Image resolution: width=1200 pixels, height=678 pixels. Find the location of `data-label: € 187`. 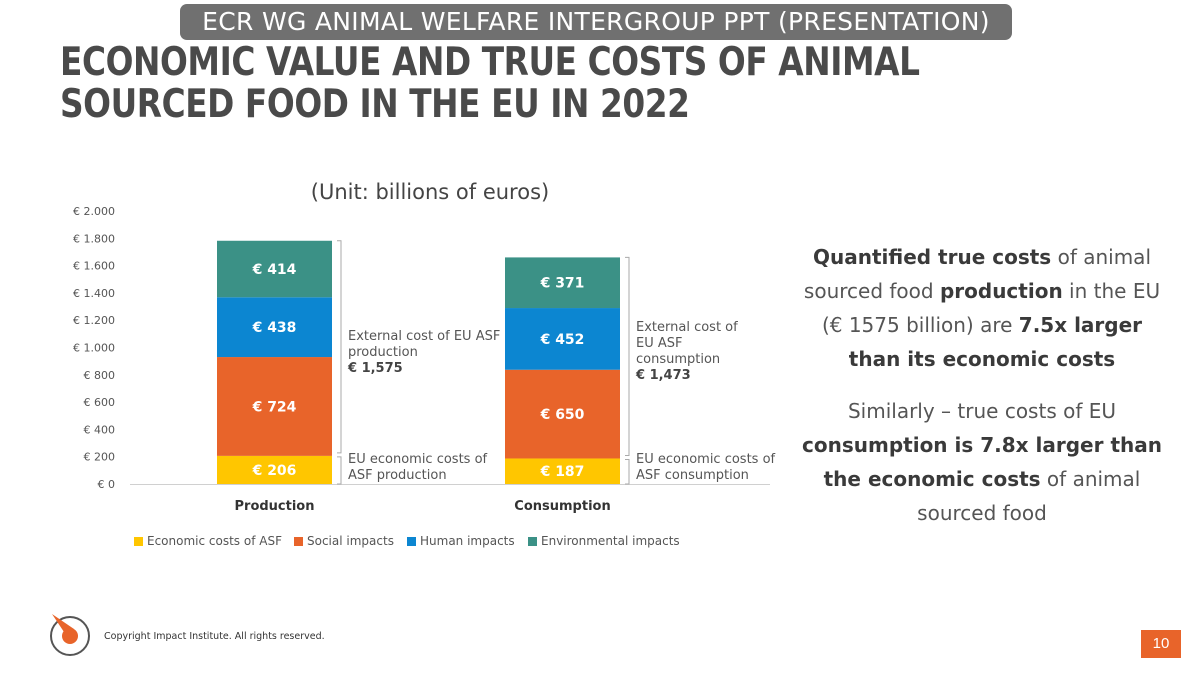

data-label: € 187 is located at coordinates (562, 472).